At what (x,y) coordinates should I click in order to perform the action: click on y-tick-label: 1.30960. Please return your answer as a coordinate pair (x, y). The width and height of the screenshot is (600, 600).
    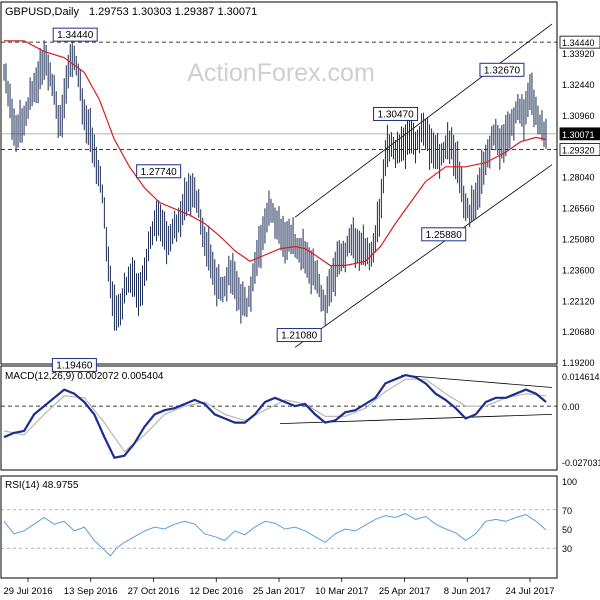
    Looking at the image, I should click on (578, 116).